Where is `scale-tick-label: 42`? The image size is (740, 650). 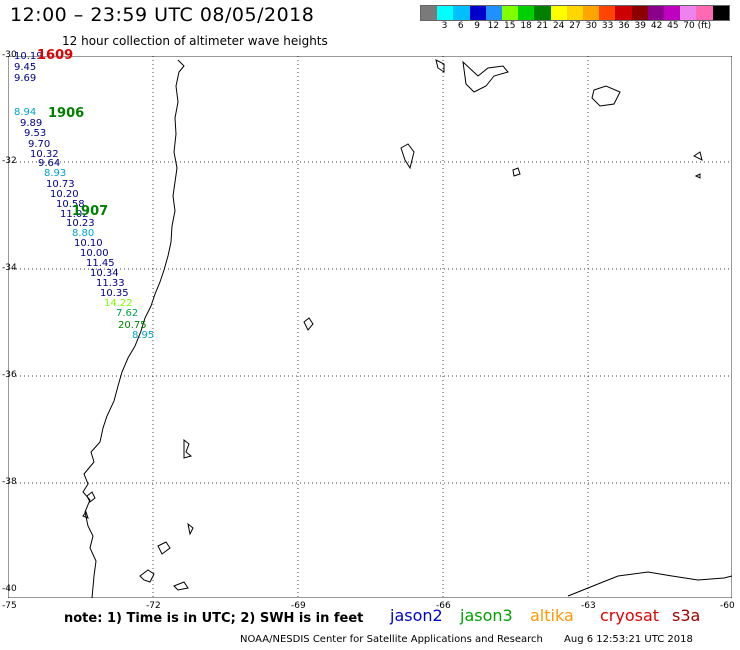
scale-tick-label: 42 is located at coordinates (656, 26).